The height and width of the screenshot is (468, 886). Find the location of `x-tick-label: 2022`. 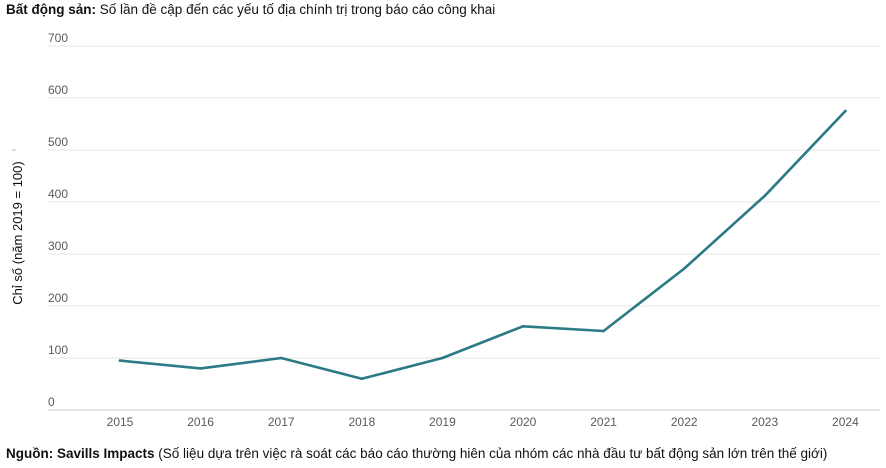

x-tick-label: 2022 is located at coordinates (684, 422).